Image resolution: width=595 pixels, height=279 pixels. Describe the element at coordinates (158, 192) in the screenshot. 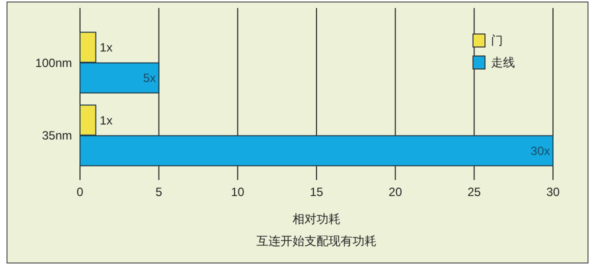

I see `x-tick-label: 5` at that location.